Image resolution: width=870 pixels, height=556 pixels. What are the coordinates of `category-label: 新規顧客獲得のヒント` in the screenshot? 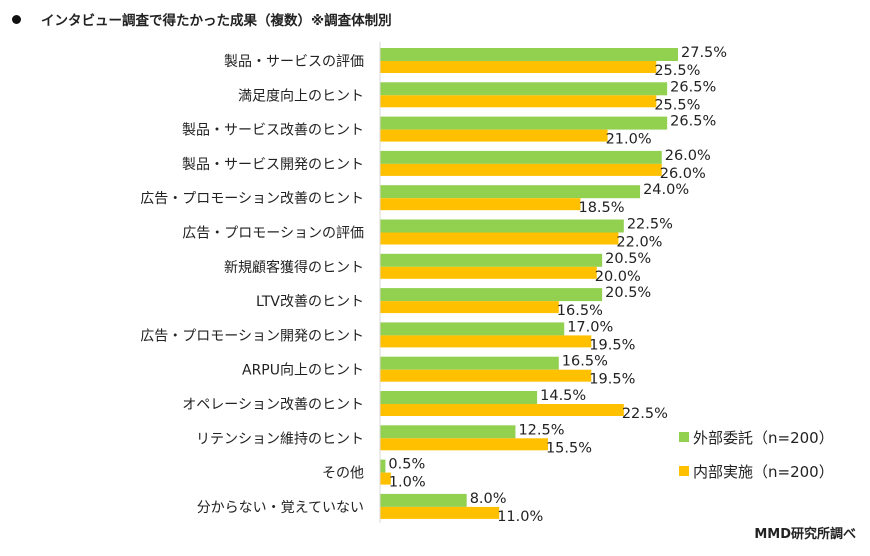 It's located at (294, 267).